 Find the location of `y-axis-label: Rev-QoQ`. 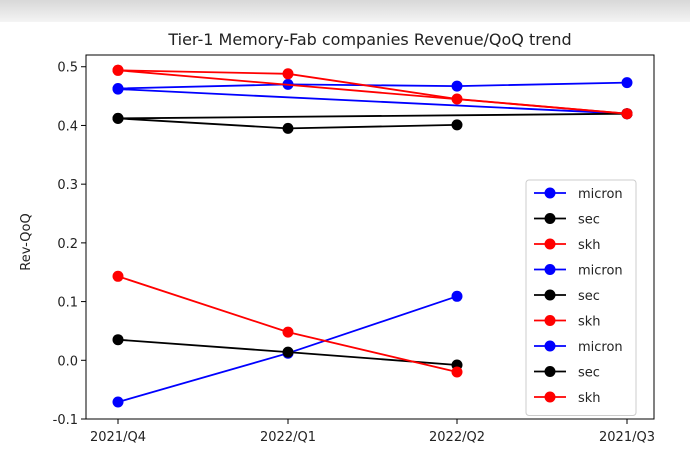

y-axis-label: Rev-QoQ is located at coordinates (26, 241).